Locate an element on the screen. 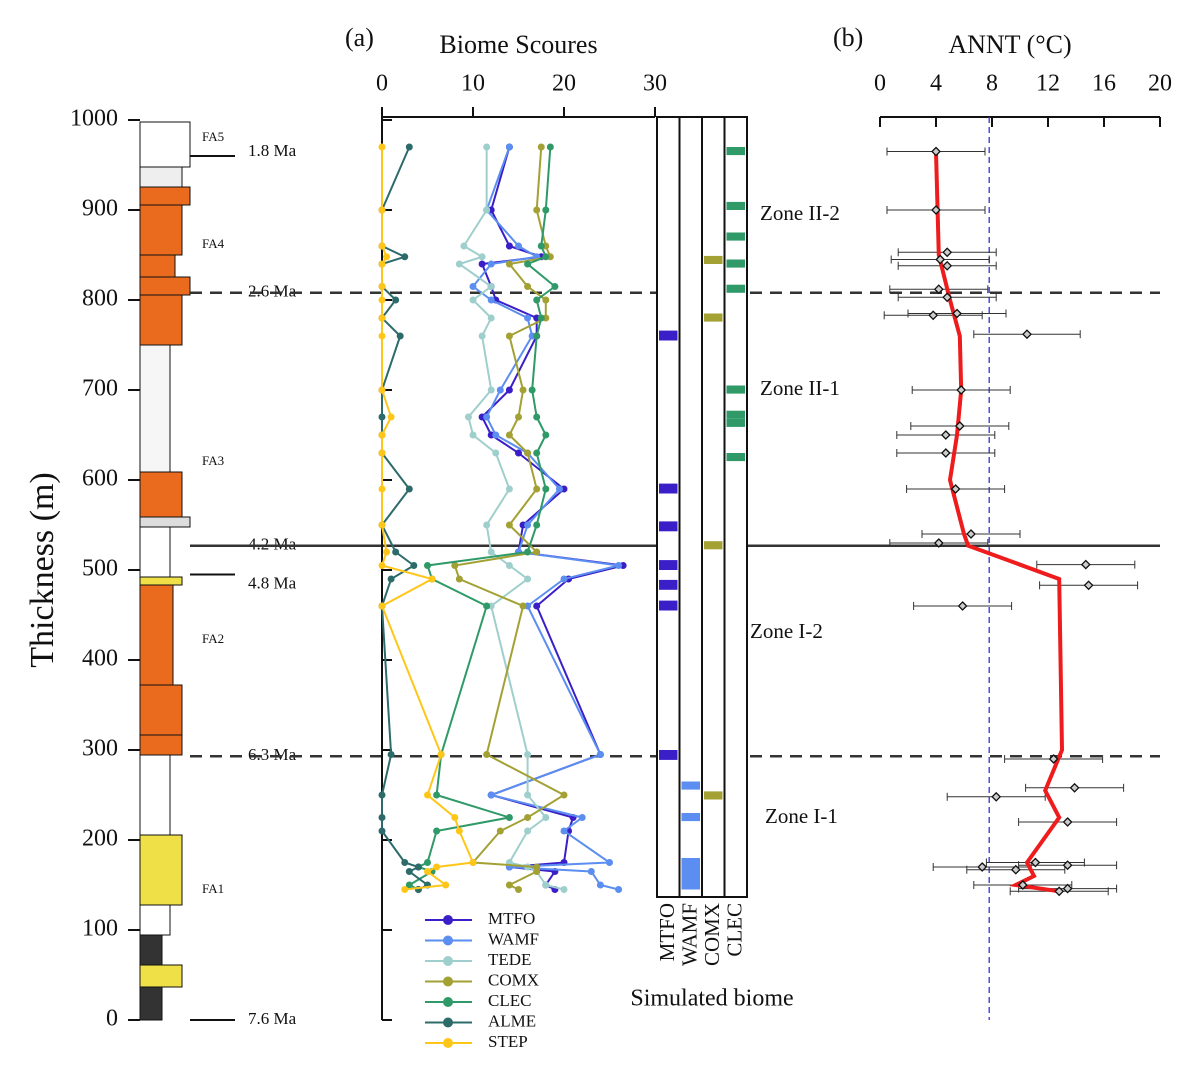 This screenshot has width=1187, height=1068. y-tick-label: 600 is located at coordinates (100, 479).